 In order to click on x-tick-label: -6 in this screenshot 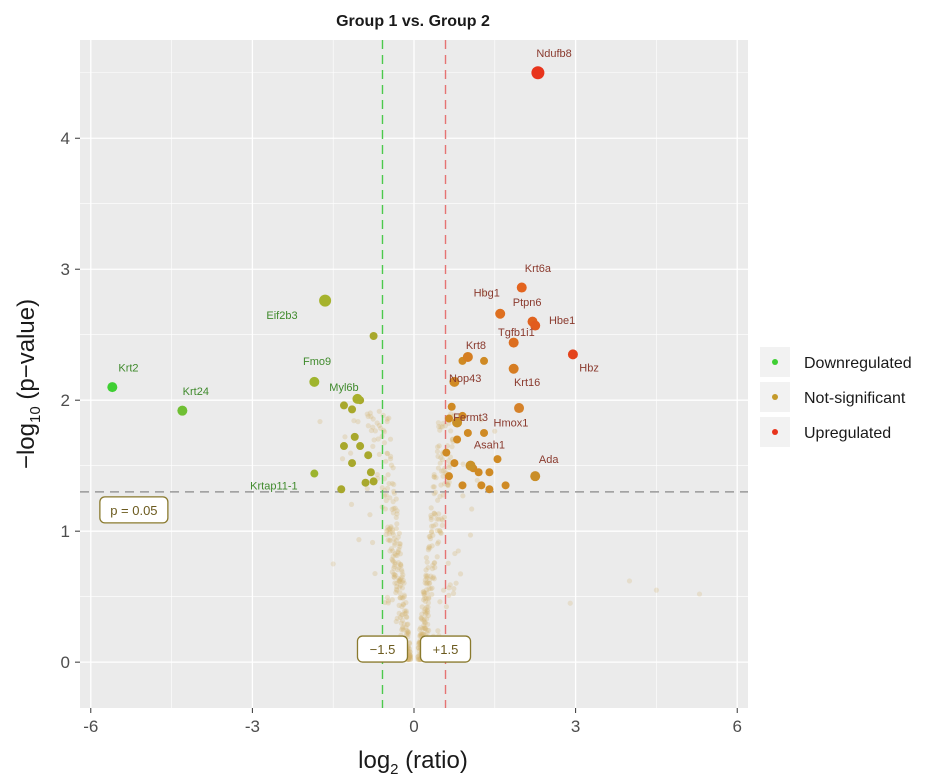, I will do `click(90, 726)`.